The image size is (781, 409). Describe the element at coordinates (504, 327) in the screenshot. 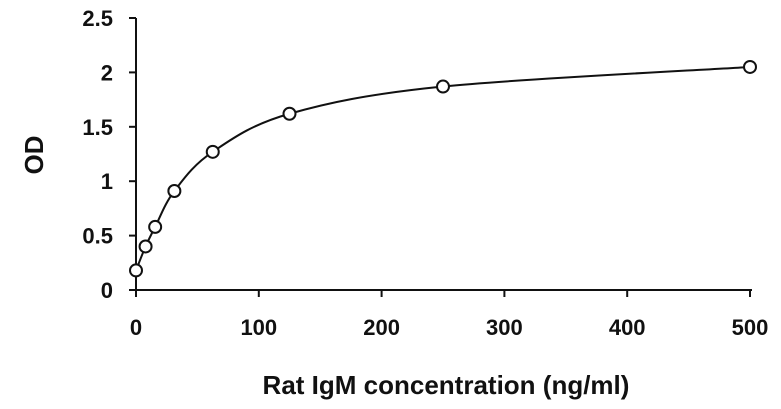

I see `x-tick-label: 300` at that location.